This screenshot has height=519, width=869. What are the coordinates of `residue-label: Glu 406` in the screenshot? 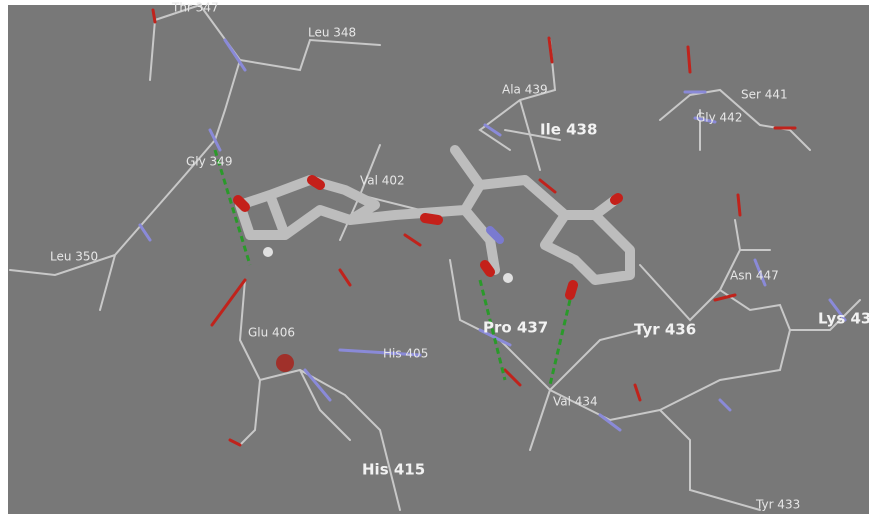 It's located at (271, 333).